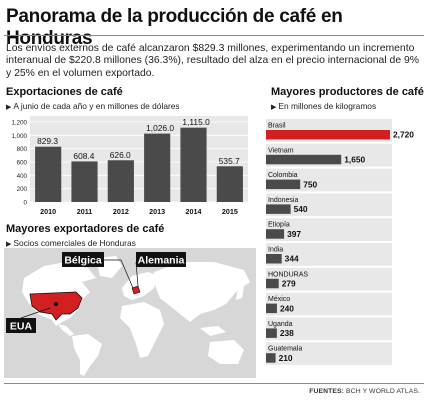  What do you see at coordinates (142, 330) in the screenshot?
I see `africa-shape` at bounding box center [142, 330].